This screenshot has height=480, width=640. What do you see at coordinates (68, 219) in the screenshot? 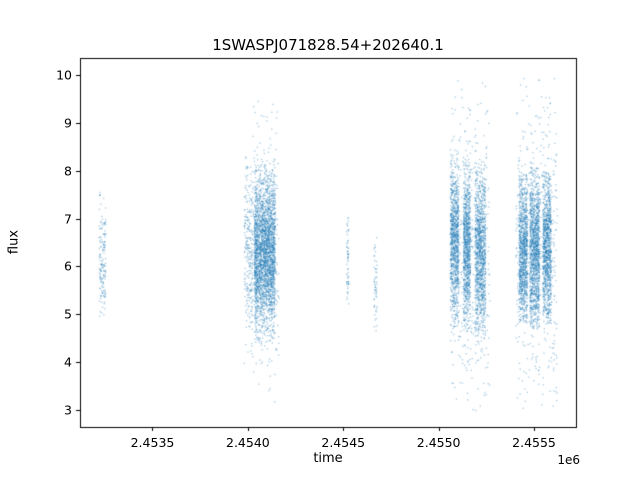
I see `y-tick-label: 7` at bounding box center [68, 219].